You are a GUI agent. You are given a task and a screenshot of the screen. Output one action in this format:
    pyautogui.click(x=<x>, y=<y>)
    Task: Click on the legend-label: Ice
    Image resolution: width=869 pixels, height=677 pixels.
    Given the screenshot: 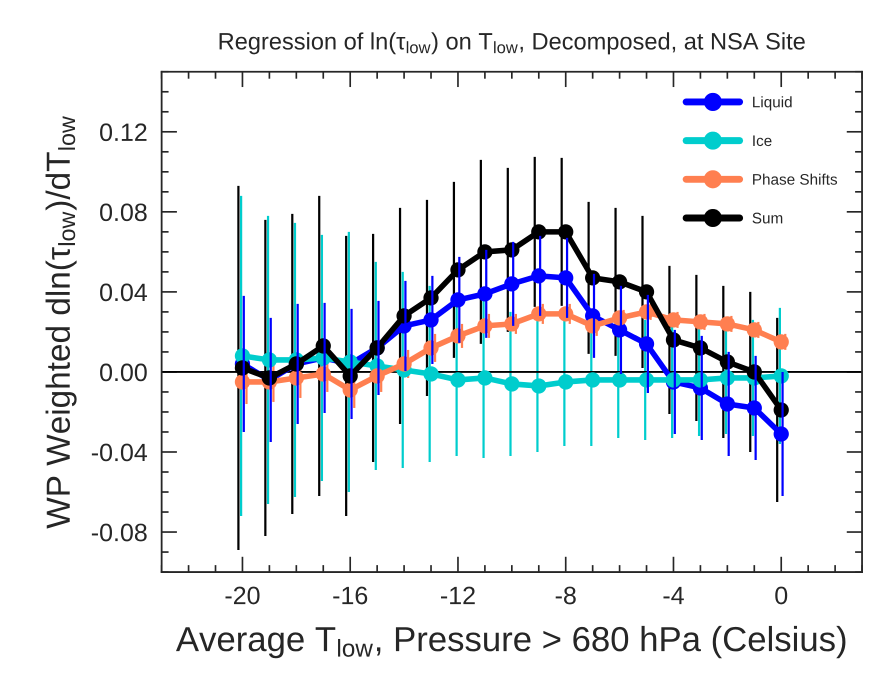 What is the action you would take?
    pyautogui.click(x=762, y=140)
    